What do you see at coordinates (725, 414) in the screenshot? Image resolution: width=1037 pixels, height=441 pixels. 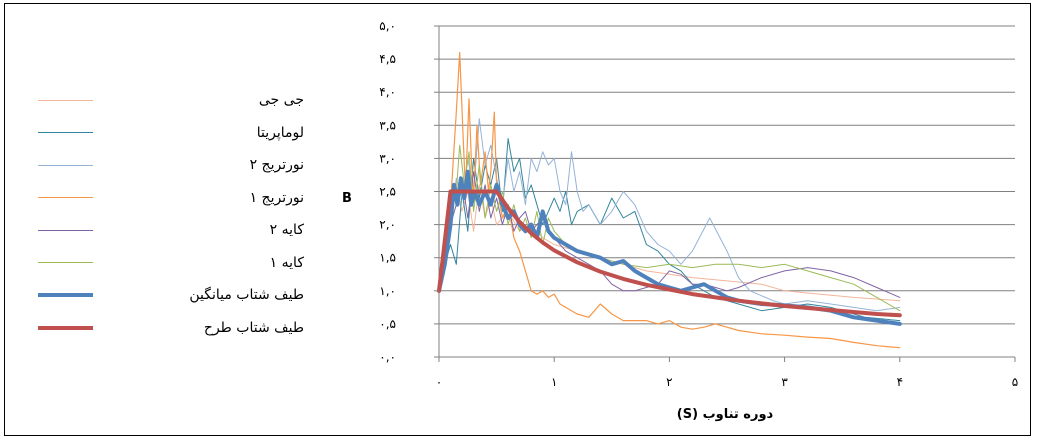 I see `x-axis-title: (S) دوره تناوب` at bounding box center [725, 414].